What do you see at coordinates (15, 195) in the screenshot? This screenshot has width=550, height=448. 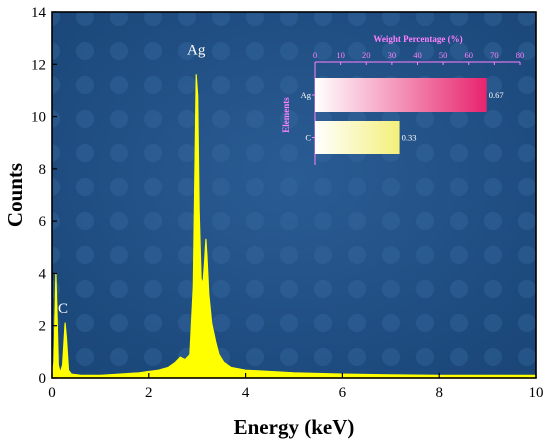 I see `y-axis-label: Counts` at bounding box center [15, 195].